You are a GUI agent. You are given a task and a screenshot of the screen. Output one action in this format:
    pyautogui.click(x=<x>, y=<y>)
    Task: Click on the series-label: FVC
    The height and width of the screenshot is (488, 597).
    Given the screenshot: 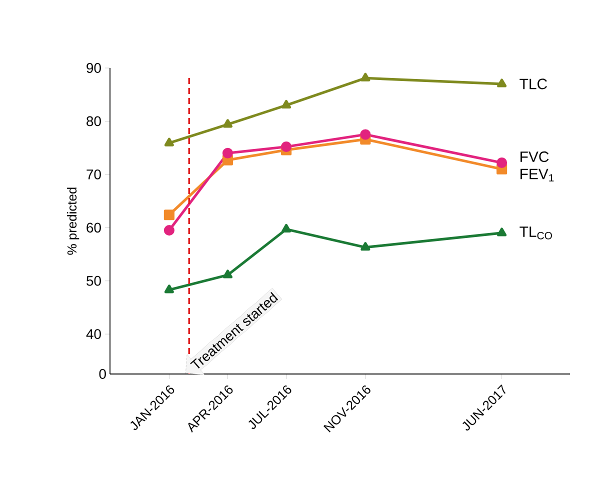 What is the action you would take?
    pyautogui.click(x=534, y=156)
    